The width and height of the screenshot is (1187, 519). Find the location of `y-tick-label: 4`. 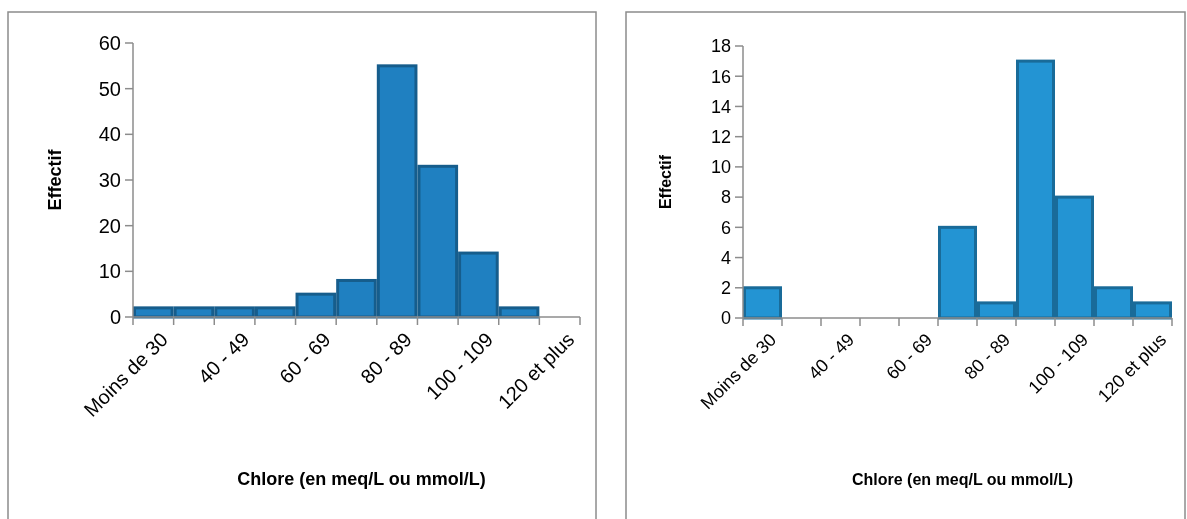

y-tick-label: 4 is located at coordinates (725, 257).